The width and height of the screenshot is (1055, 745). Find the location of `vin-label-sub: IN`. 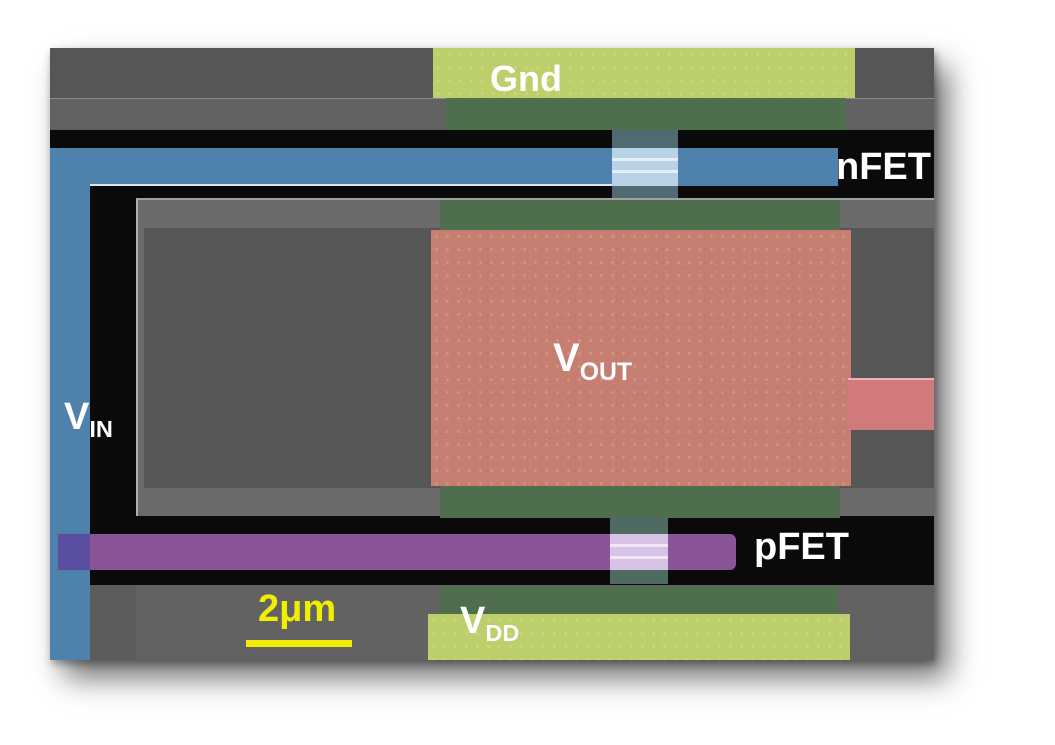

vin-label-sub: IN is located at coordinates (101, 429).